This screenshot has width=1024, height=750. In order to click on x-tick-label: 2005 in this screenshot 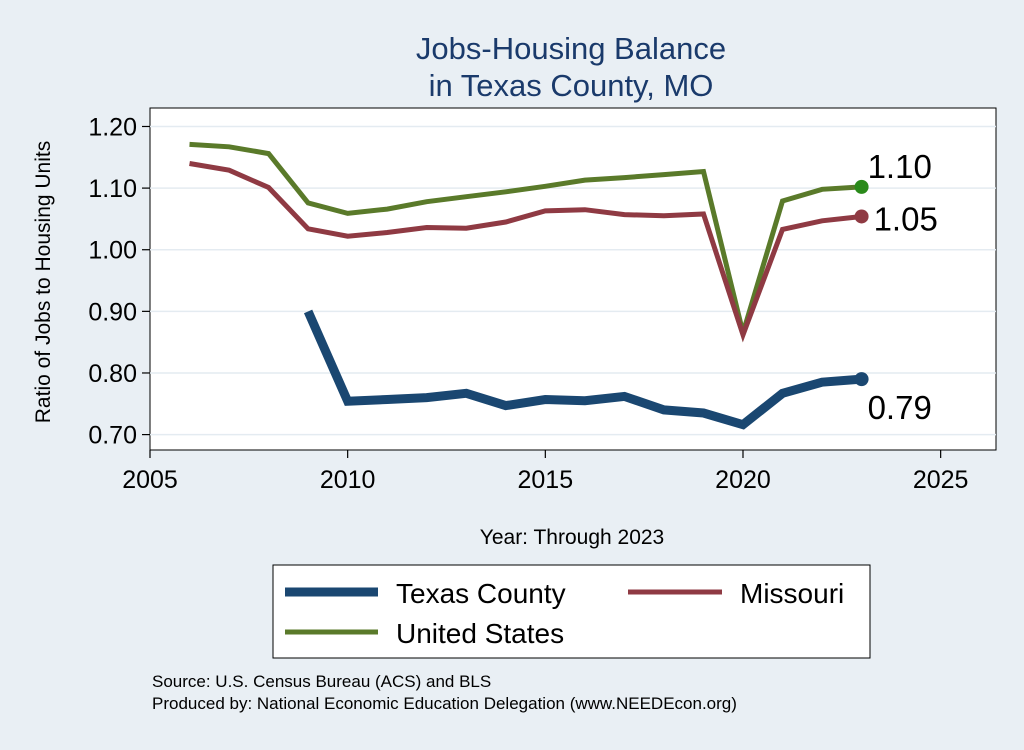, I will do `click(150, 480)`.